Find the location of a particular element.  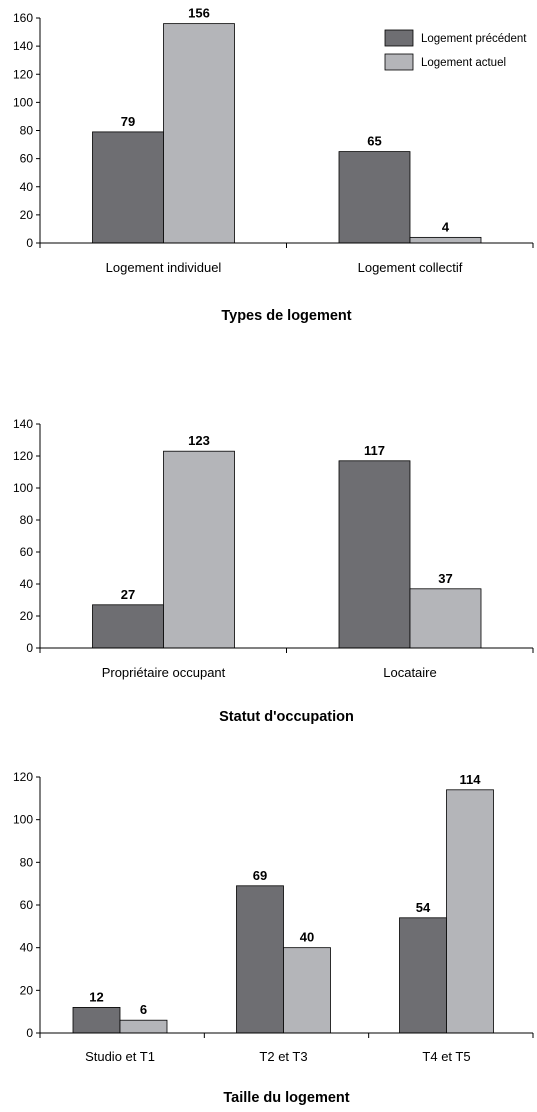

data-label: 69 is located at coordinates (260, 875).